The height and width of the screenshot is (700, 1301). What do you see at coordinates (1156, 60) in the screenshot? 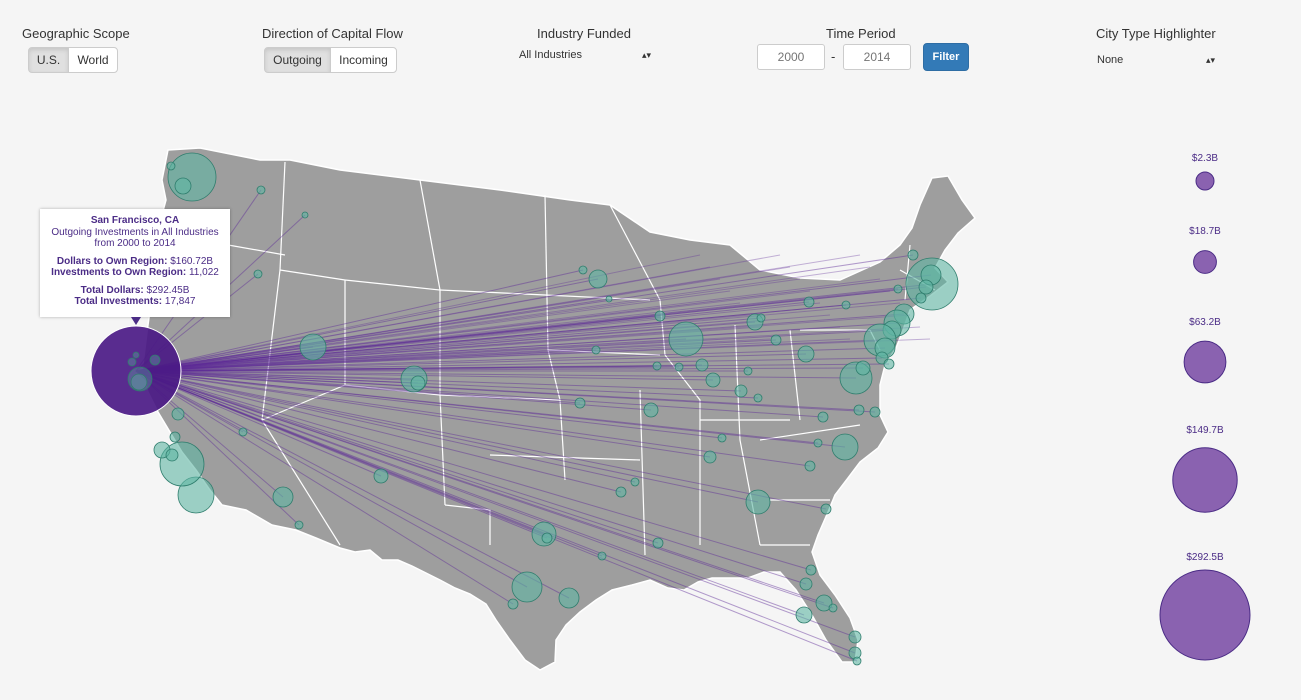
I see `city-type-select: None ▴▾` at bounding box center [1156, 60].